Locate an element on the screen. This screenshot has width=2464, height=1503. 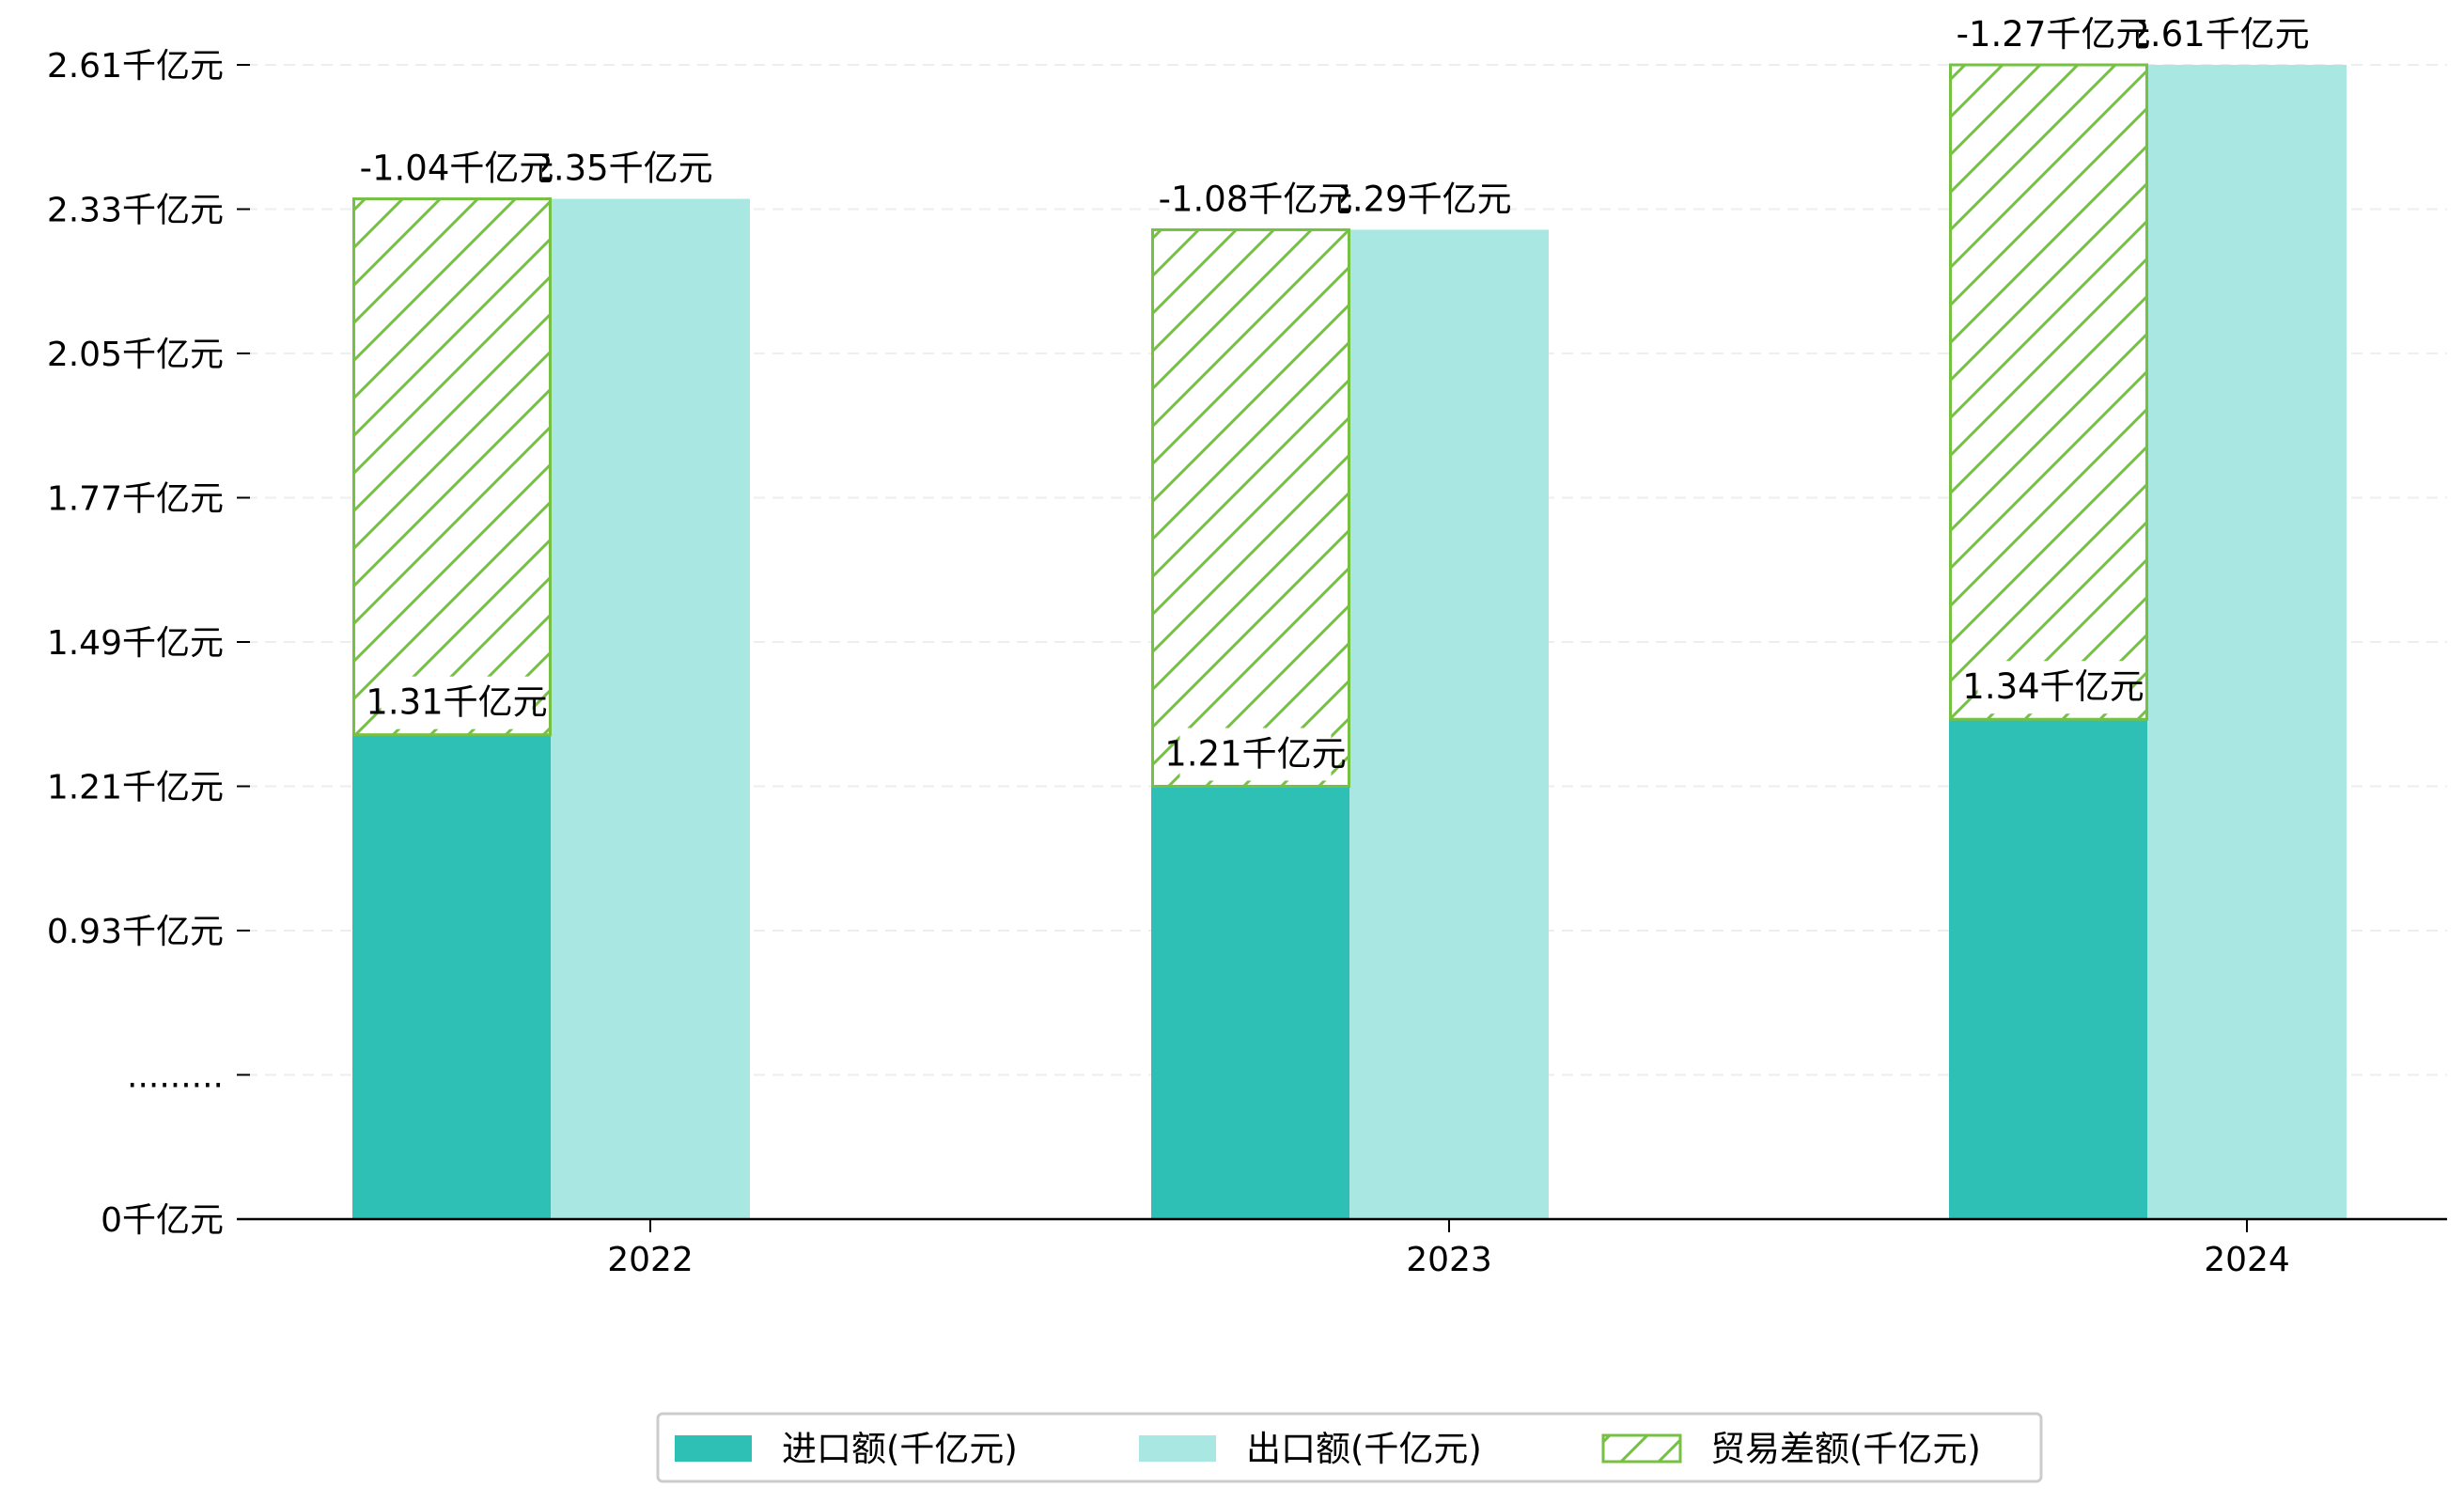
label-import-2024-text: 1.34千亿元 is located at coordinates (2053, 686).